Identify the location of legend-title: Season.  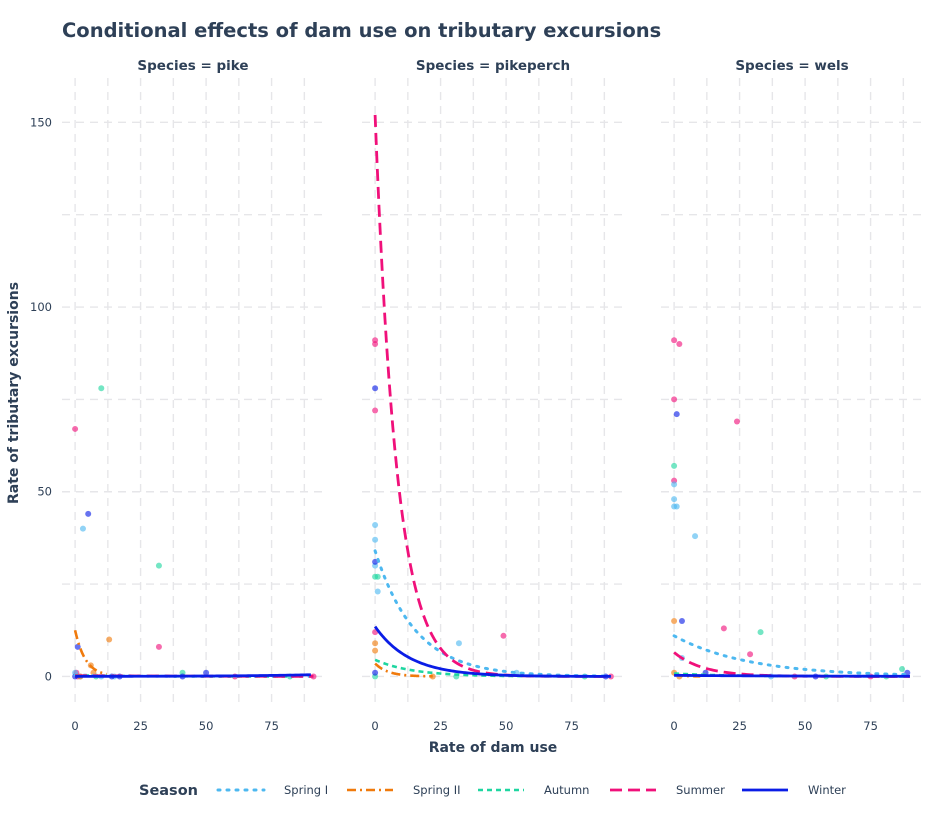
(168, 791).